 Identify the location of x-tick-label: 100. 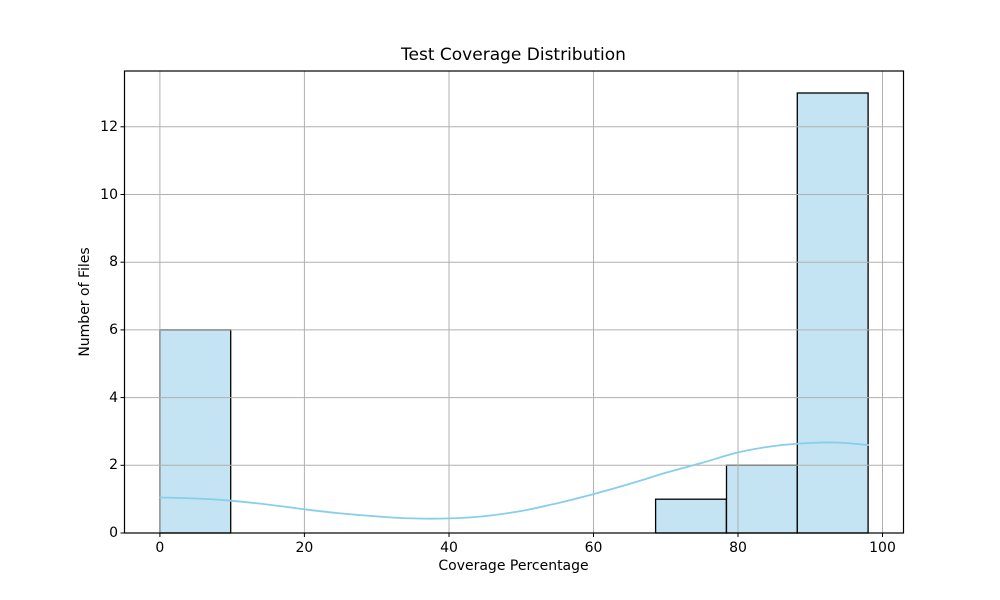
(882, 548).